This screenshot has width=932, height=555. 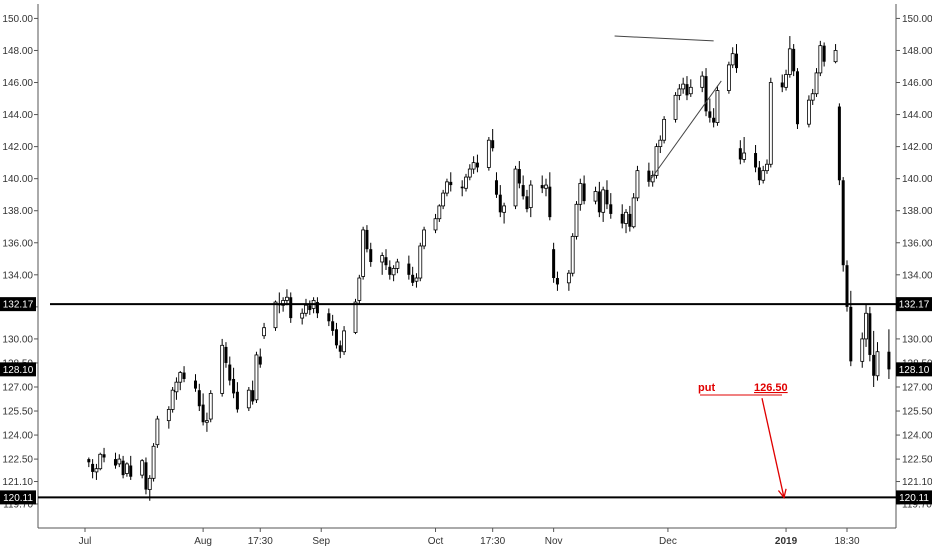 What do you see at coordinates (17, 243) in the screenshot?
I see `y-tick-label-left: 136.00` at bounding box center [17, 243].